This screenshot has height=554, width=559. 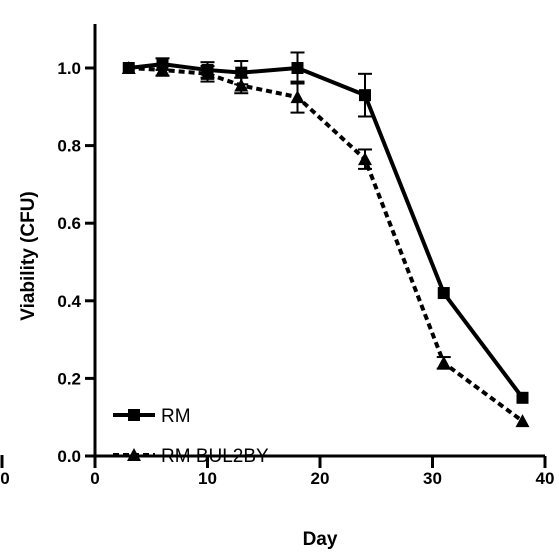 What do you see at coordinates (176, 416) in the screenshot?
I see `legend-label-rm: RM` at bounding box center [176, 416].